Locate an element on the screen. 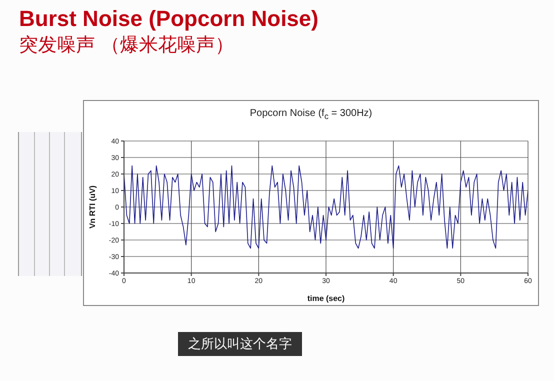  text: 之所以叫这个名字 is located at coordinates (240, 344).